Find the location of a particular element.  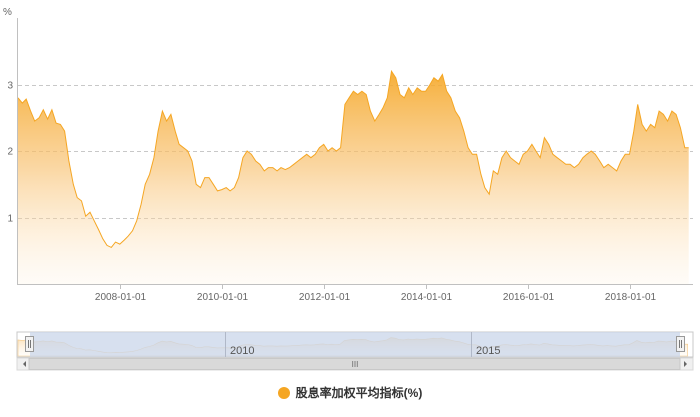

x-tick-label: 2016-01-01 is located at coordinates (529, 297).